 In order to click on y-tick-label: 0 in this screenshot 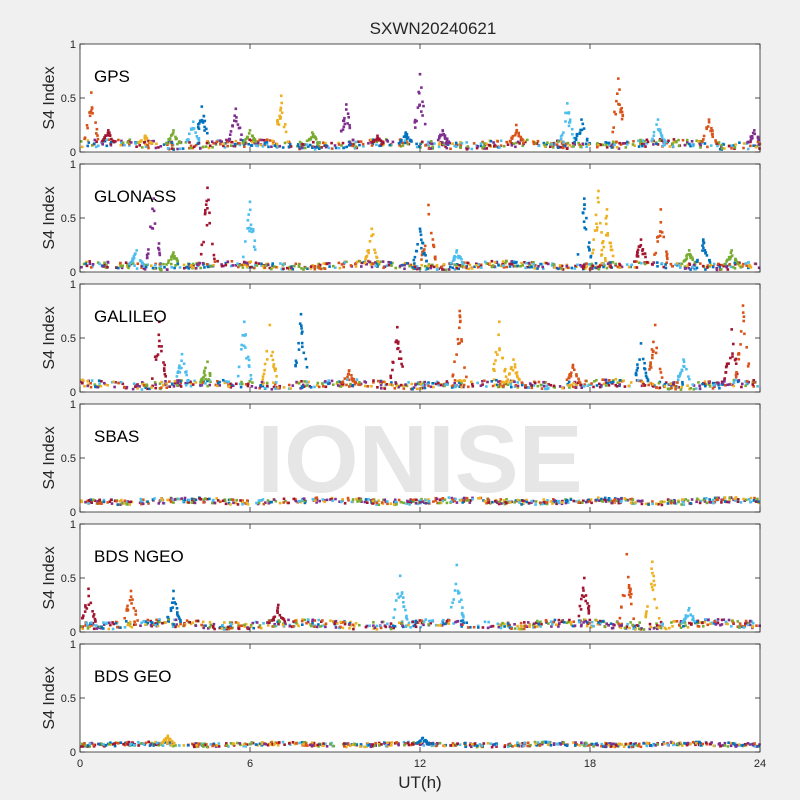, I will do `click(73, 633)`.